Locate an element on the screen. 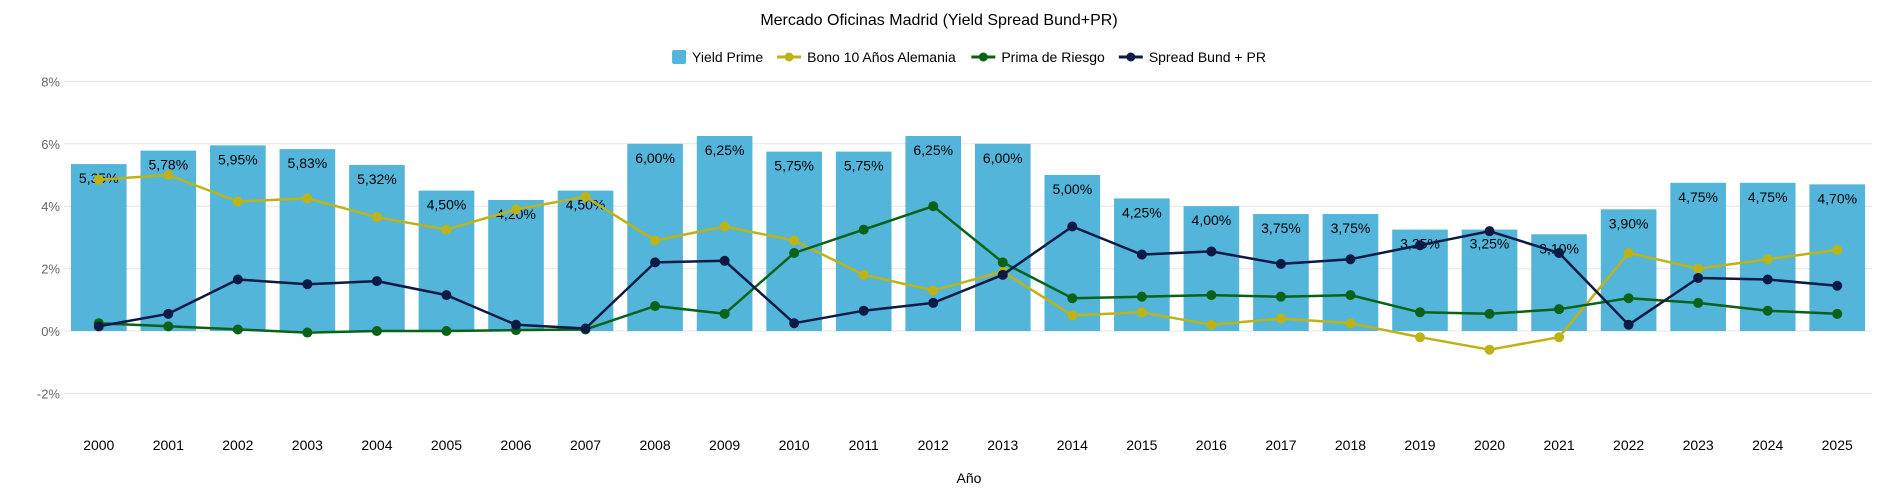  legend-label: Yield Prime is located at coordinates (727, 57).